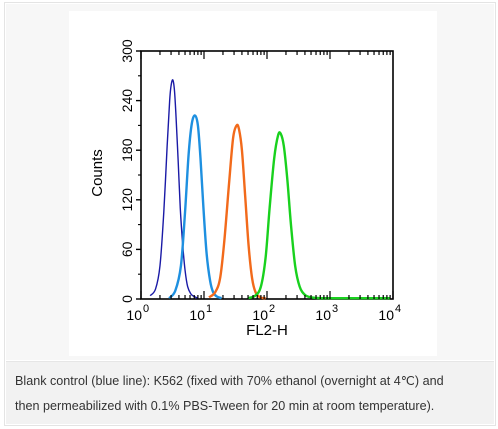  I want to click on y-axis-title: Counts, so click(97, 173).